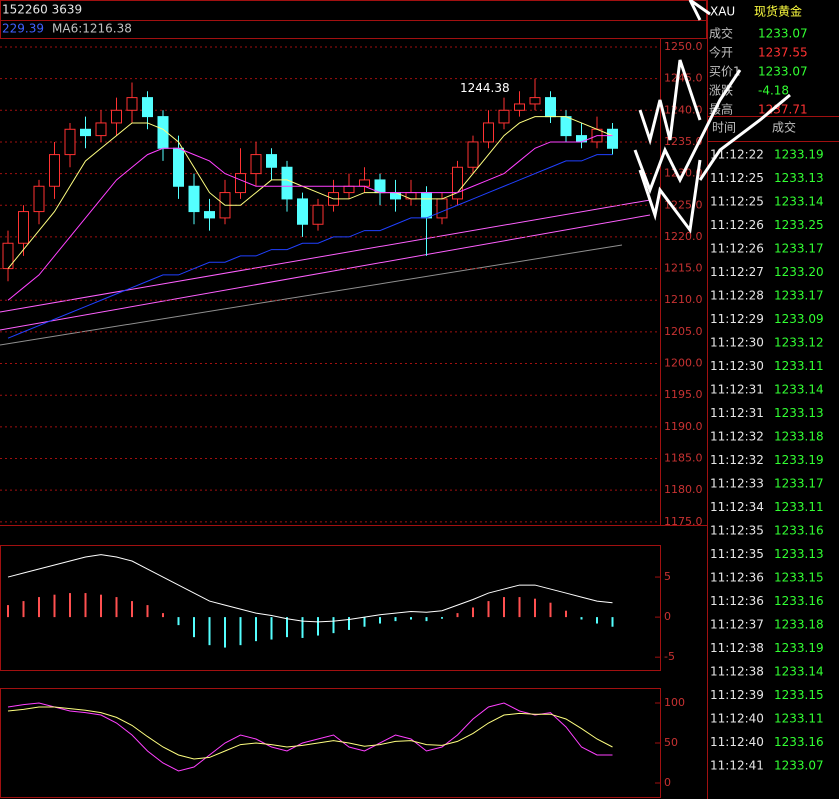 The height and width of the screenshot is (799, 839). I want to click on drawn-arrows, so click(712, 117).